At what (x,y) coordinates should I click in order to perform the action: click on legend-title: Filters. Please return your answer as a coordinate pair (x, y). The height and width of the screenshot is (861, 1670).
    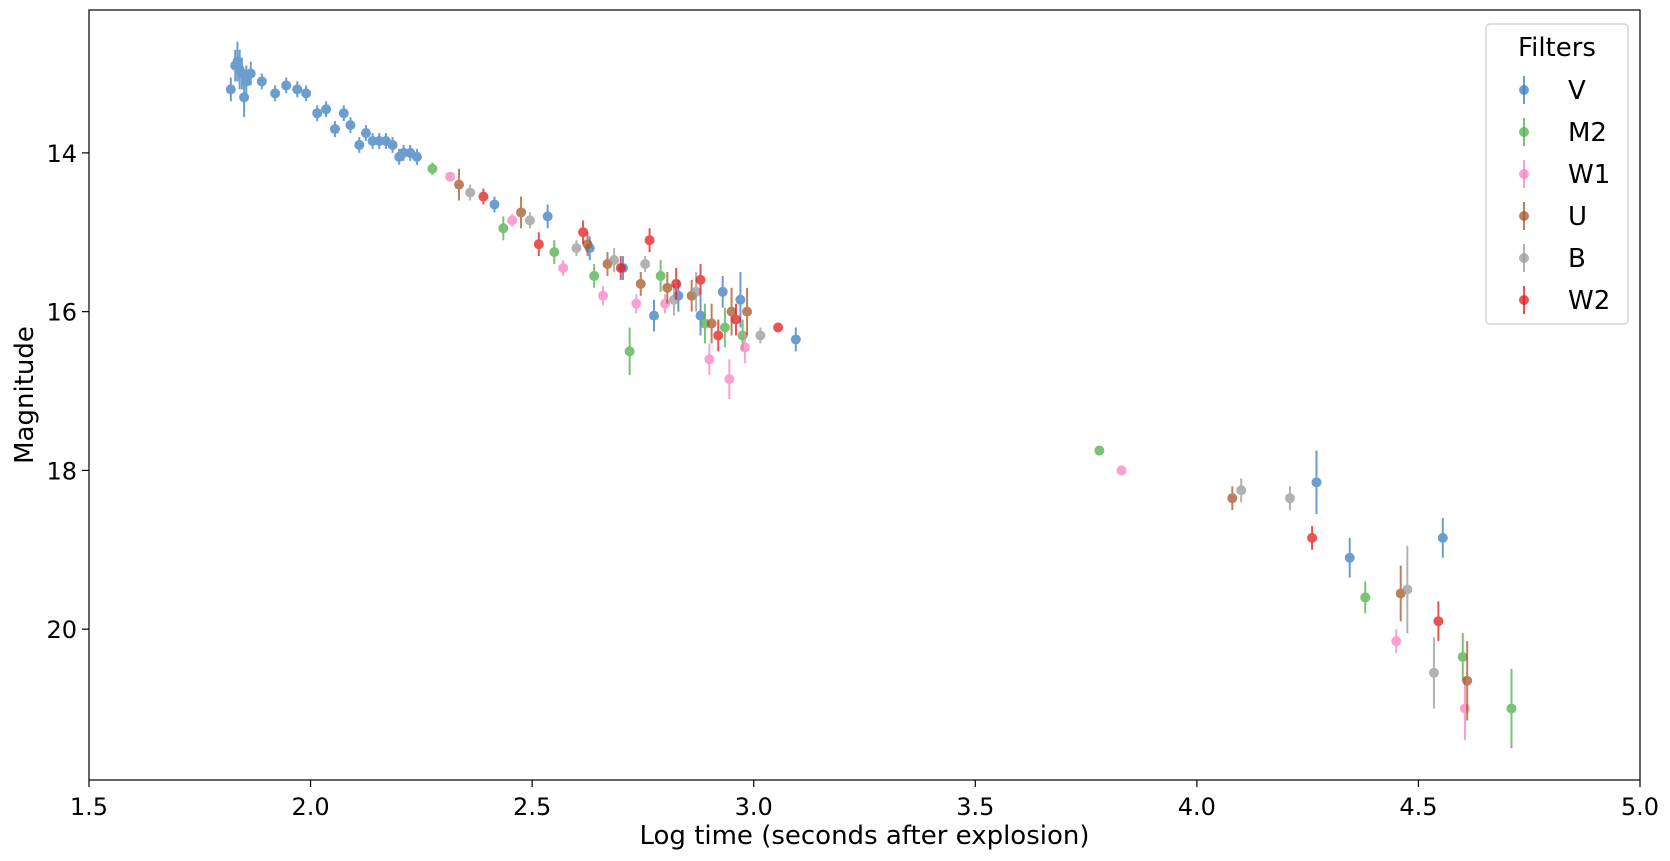
    Looking at the image, I should click on (1557, 48).